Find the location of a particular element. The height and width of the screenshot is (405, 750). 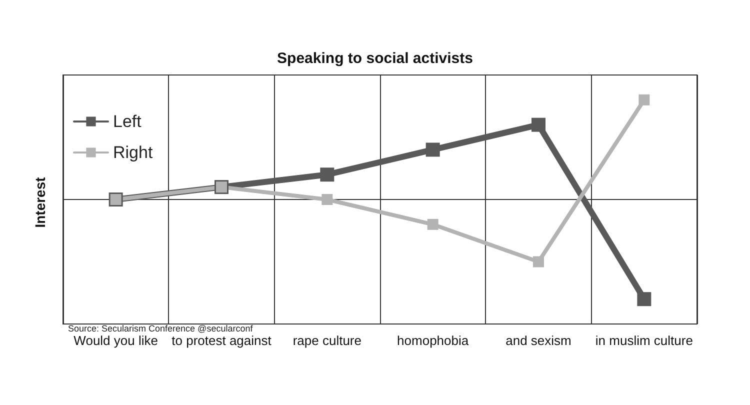

x-tick-label: in muslim culture is located at coordinates (644, 340).